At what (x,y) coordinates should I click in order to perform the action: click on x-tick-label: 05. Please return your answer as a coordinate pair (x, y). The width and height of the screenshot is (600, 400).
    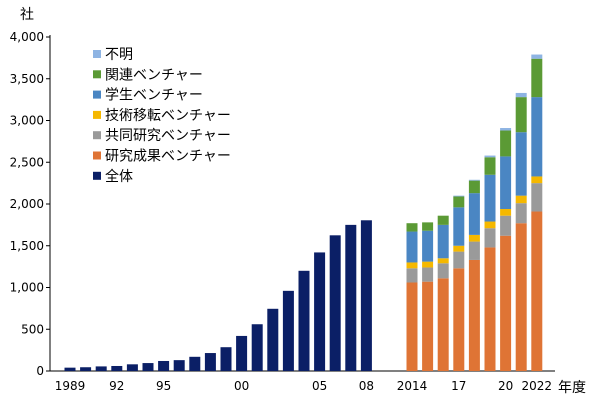
    Looking at the image, I should click on (319, 386).